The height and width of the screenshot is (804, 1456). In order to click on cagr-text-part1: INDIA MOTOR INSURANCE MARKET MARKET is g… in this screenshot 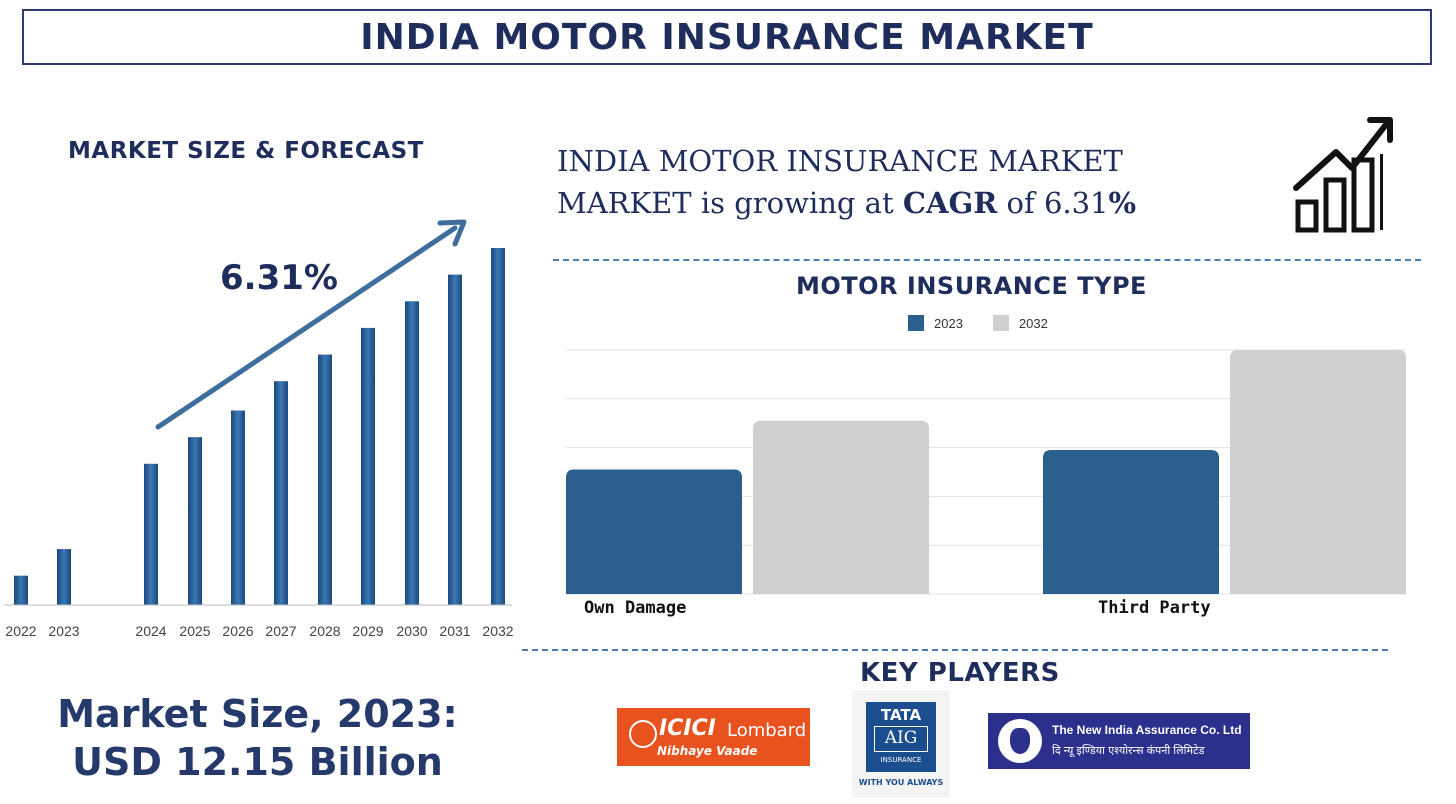, I will do `click(840, 182)`.